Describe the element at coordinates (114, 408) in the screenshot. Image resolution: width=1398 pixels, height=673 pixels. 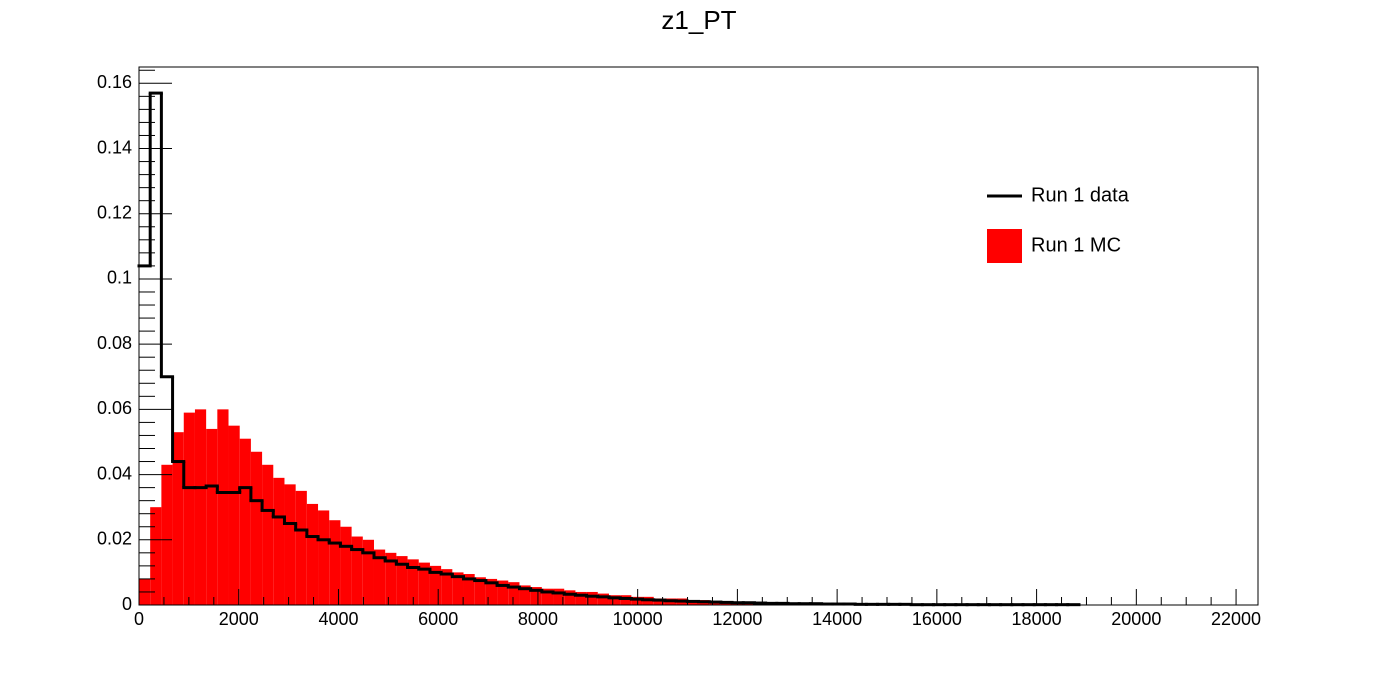
I see `y-tick-label: 0.06` at that location.